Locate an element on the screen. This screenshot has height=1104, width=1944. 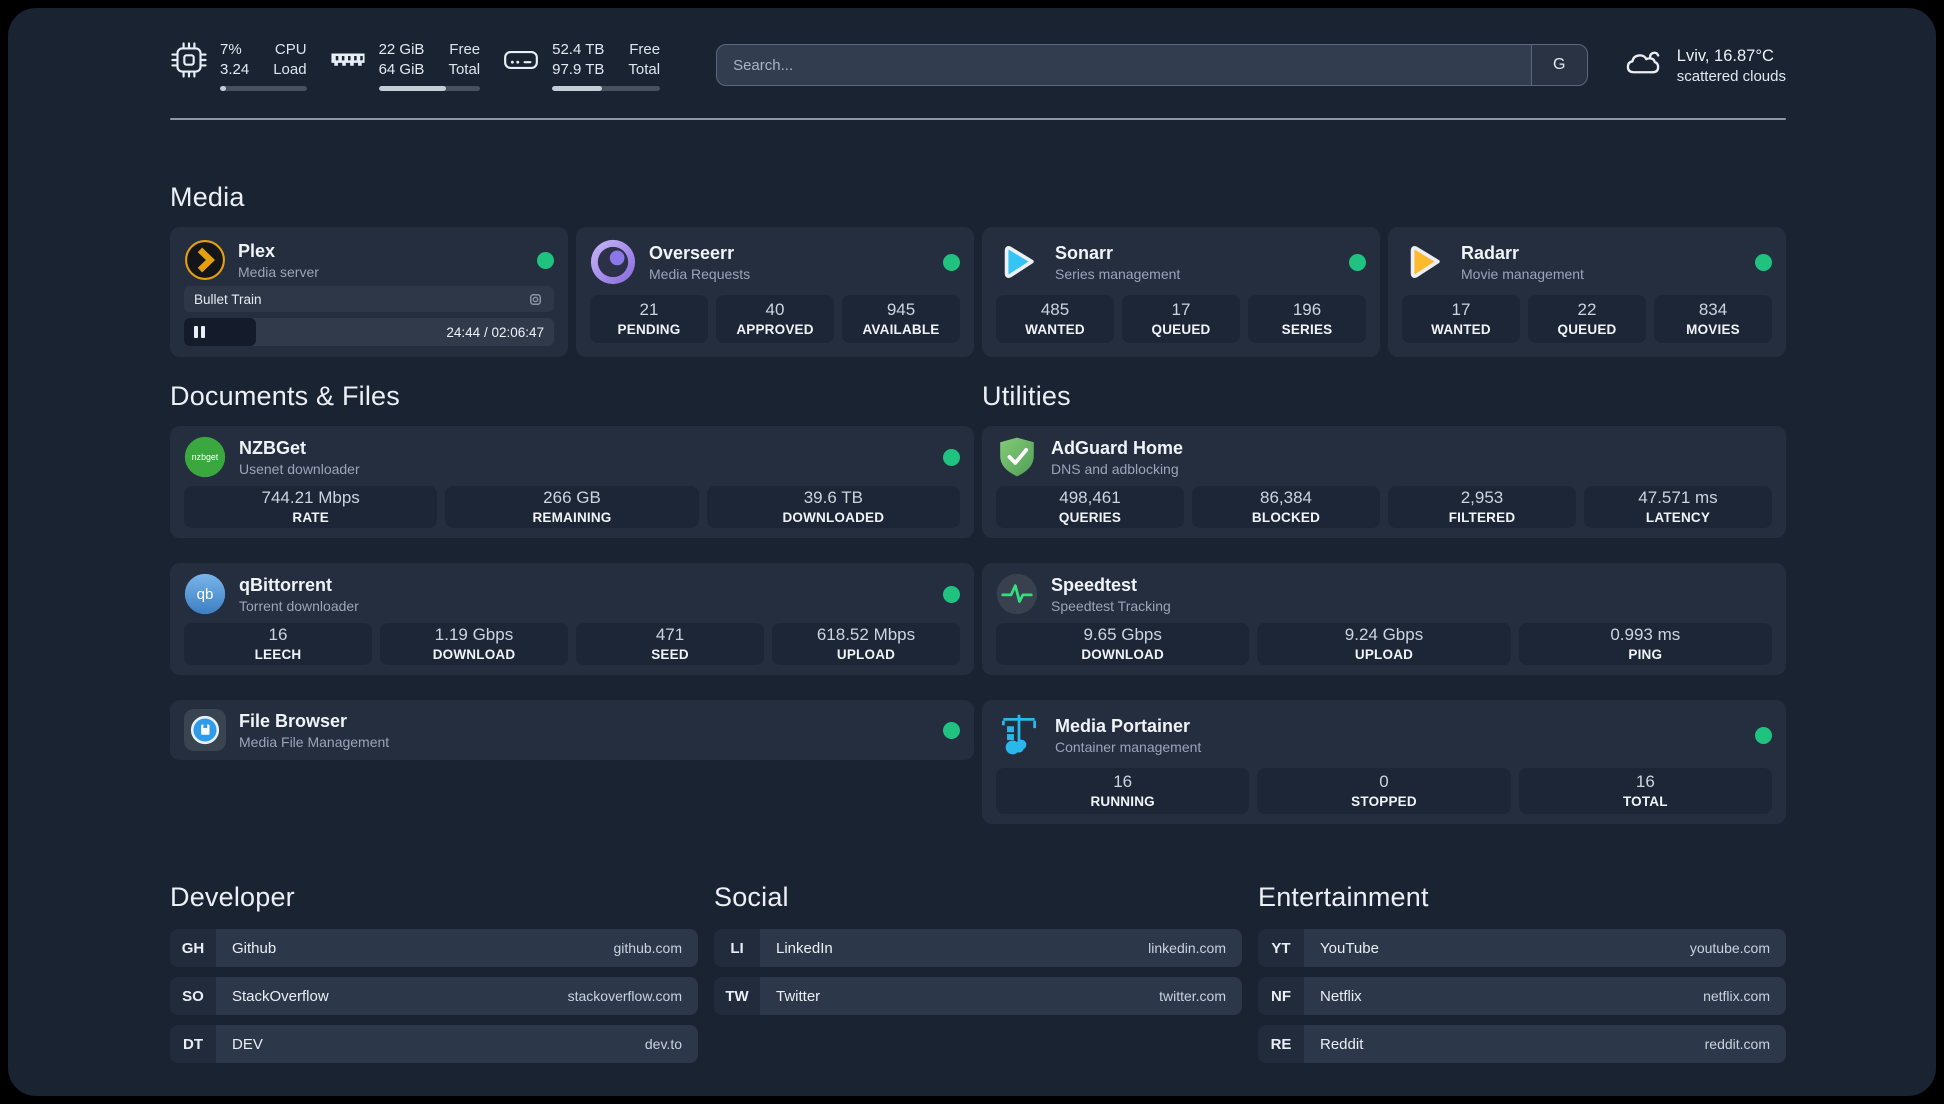
bookmark-linkedin: LI LinkedIn linkedin.com is located at coordinates (978, 948).